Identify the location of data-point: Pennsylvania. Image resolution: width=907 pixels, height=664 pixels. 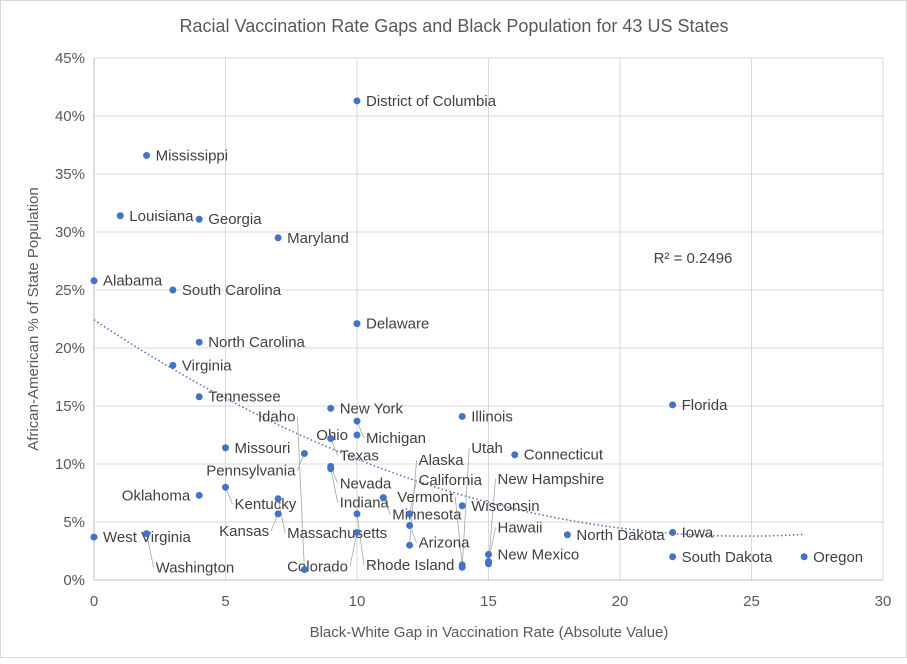
(257, 465).